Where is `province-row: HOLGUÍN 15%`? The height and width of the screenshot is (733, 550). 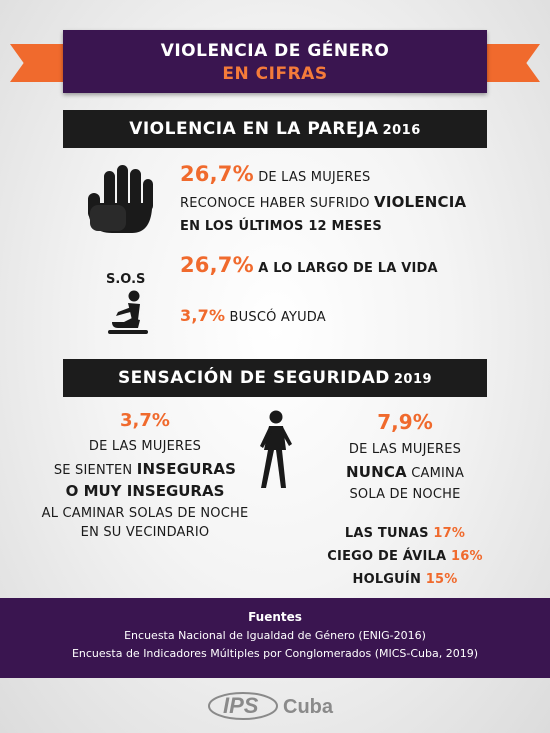 province-row: HOLGUÍN 15% is located at coordinates (405, 579).